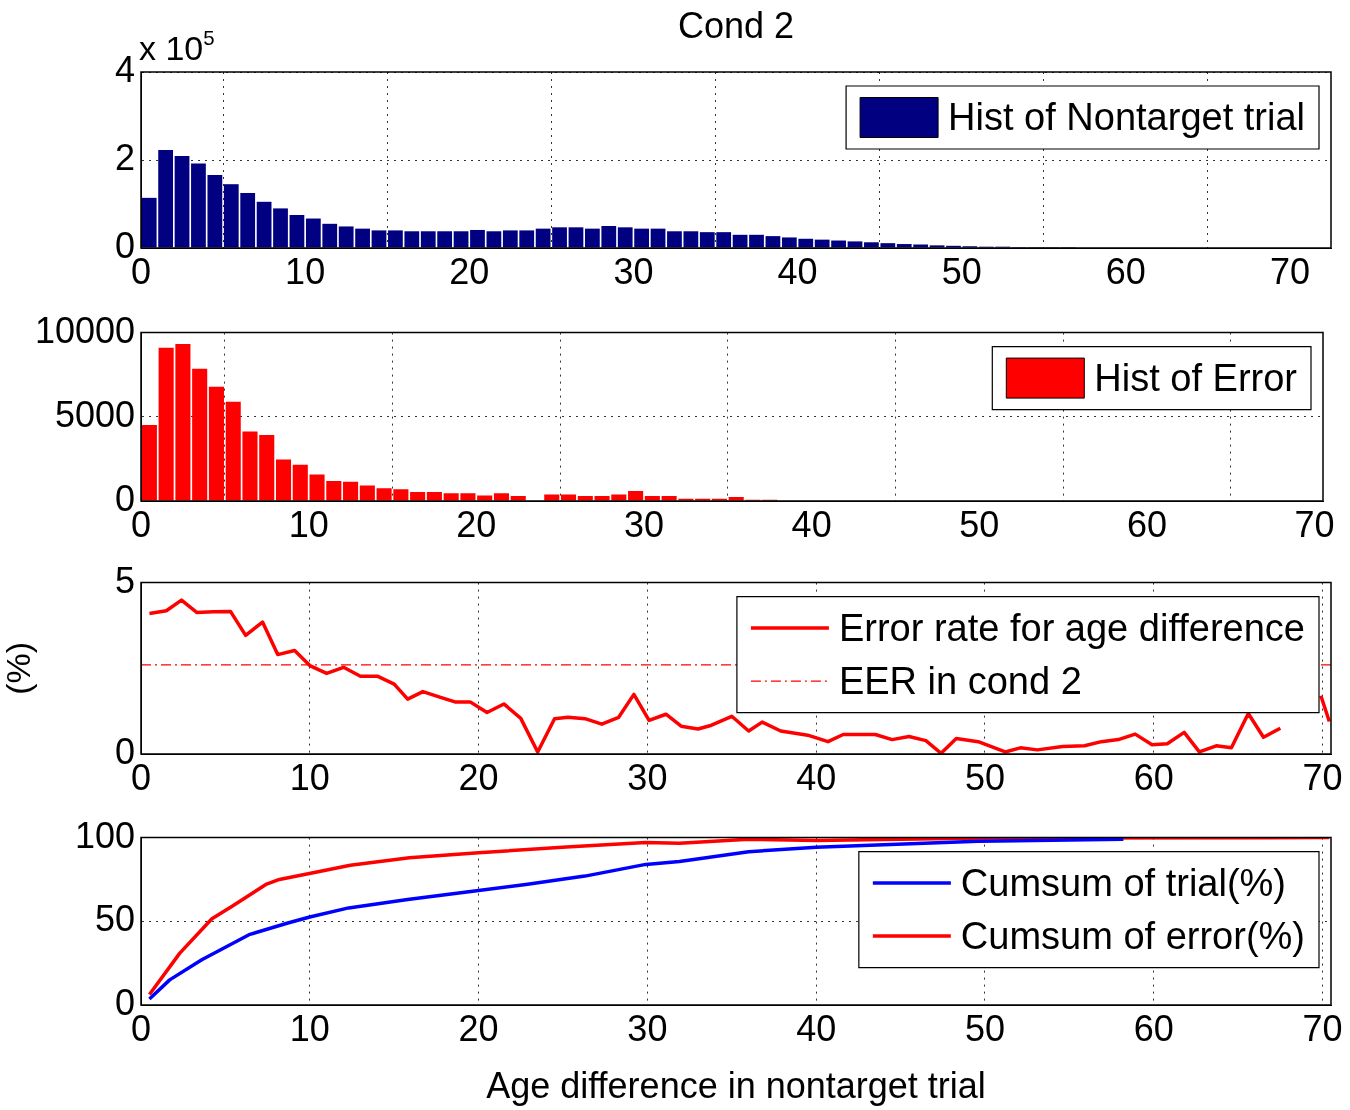 Image resolution: width=1350 pixels, height=1110 pixels. I want to click on legend-label: Hist of Error, so click(1196, 377).